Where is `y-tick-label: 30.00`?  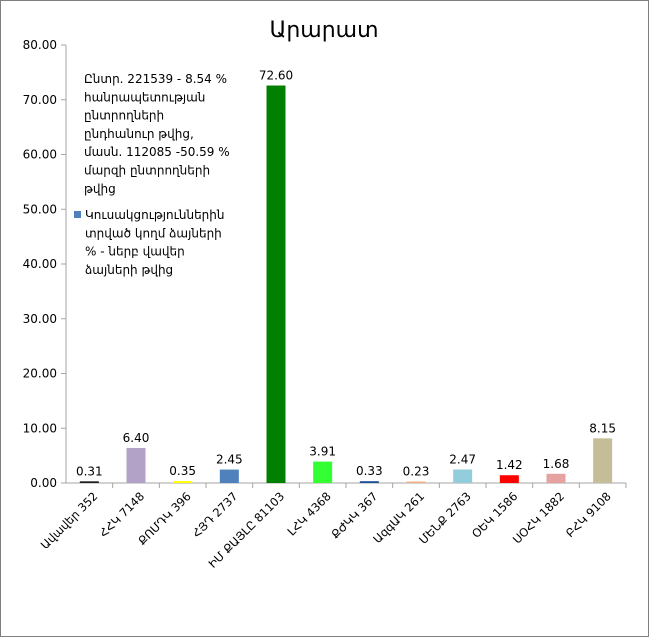
y-tick-label: 30.00 is located at coordinates (40, 319).